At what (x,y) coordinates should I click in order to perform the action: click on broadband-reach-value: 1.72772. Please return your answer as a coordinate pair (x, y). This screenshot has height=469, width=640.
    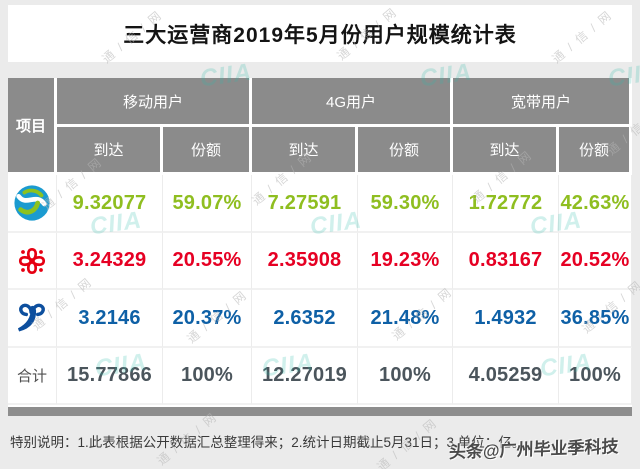
    Looking at the image, I should click on (506, 204).